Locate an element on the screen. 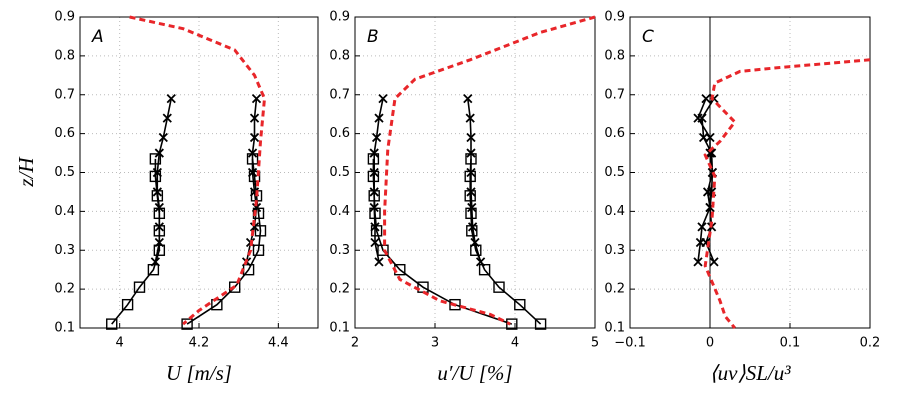  x-tick-label: 4.2 is located at coordinates (199, 343).